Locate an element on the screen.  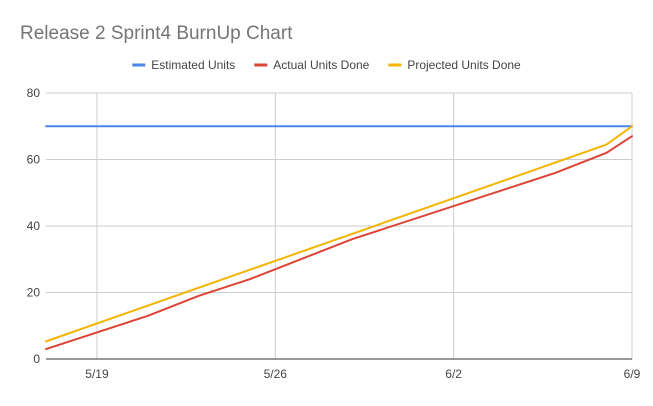
x-axis-ticks: 5/19 5/26 6/2 6/9 is located at coordinates (362, 374).